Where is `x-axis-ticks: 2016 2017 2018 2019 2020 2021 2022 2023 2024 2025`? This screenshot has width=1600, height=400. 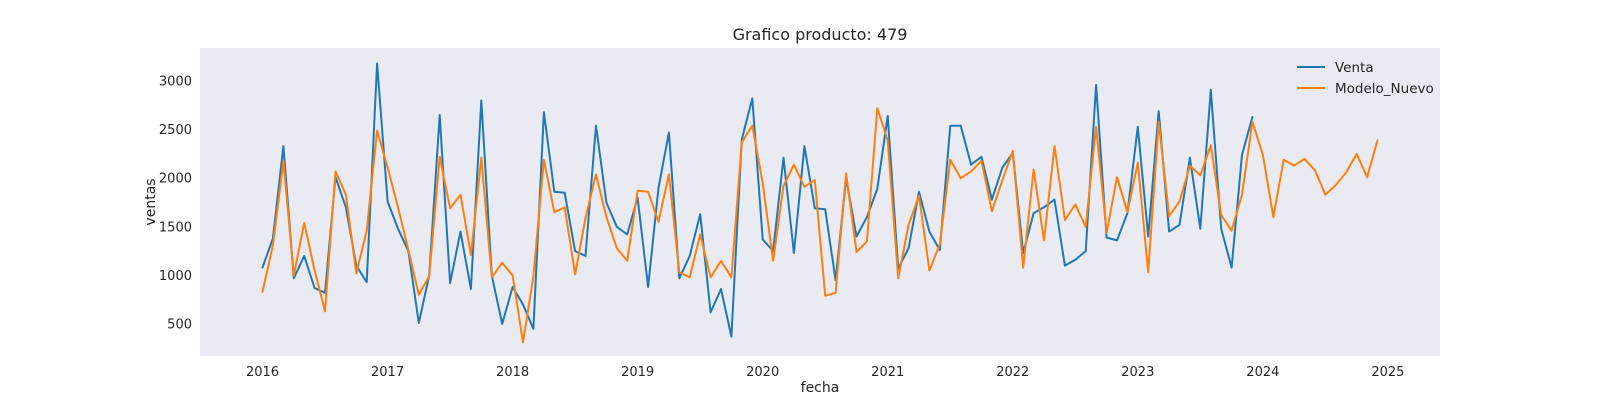 x-axis-ticks: 2016 2017 2018 2019 2020 2021 2022 2023 2024 2025 is located at coordinates (825, 372).